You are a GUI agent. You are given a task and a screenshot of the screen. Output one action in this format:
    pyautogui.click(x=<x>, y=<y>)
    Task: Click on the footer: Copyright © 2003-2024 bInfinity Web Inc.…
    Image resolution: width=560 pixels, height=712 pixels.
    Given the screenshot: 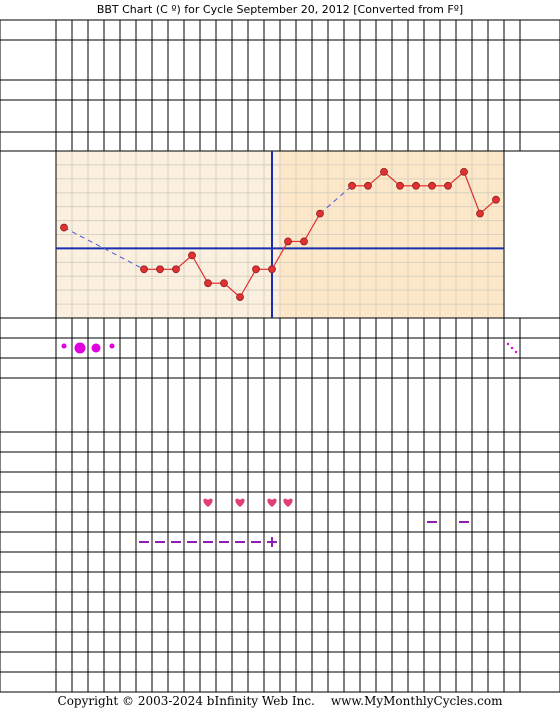 What is the action you would take?
    pyautogui.click(x=280, y=701)
    